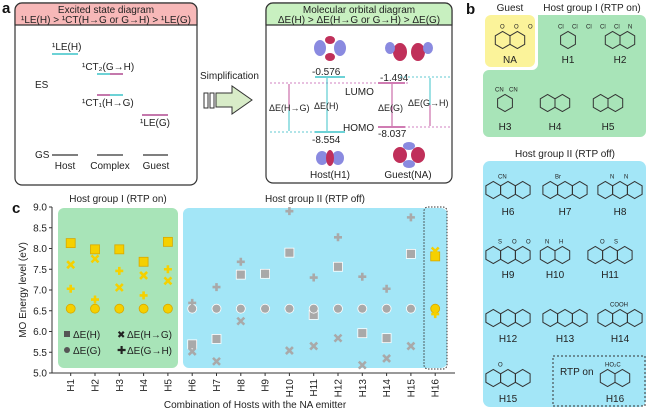 Image resolution: width=650 pixels, height=411 pixels. Describe the element at coordinates (40, 270) in the screenshot. I see `y-tick-label: 7.5` at that location.